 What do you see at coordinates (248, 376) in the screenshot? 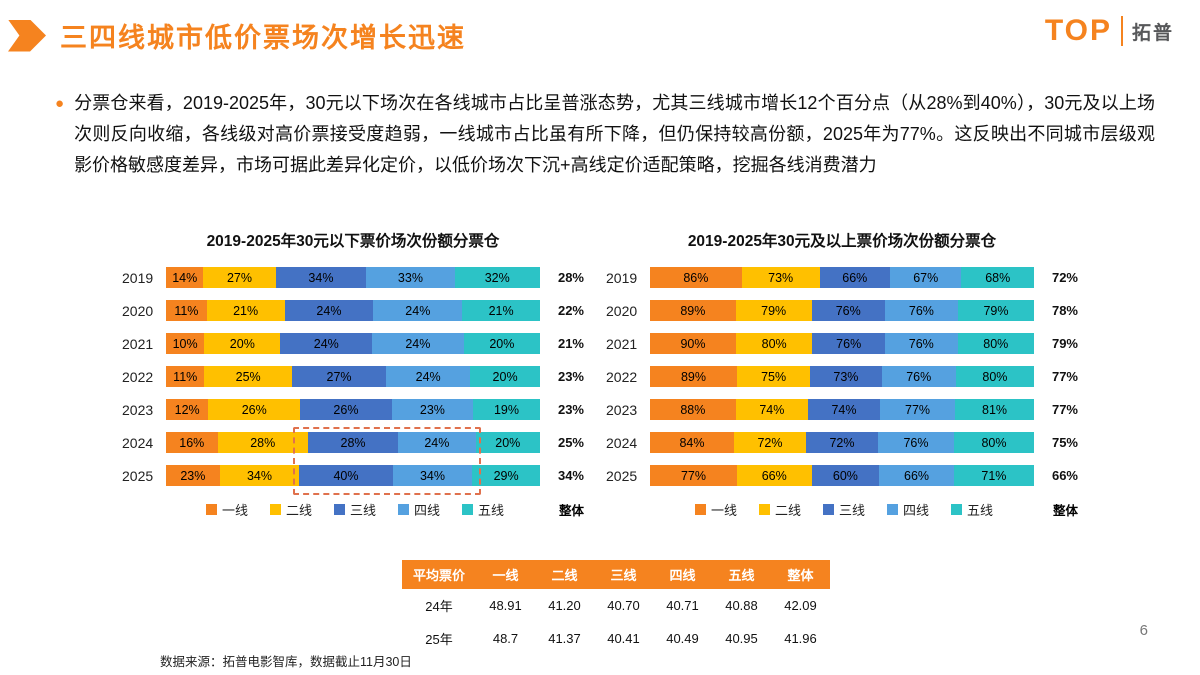
I see `bar-segment: 25%` at bounding box center [248, 376].